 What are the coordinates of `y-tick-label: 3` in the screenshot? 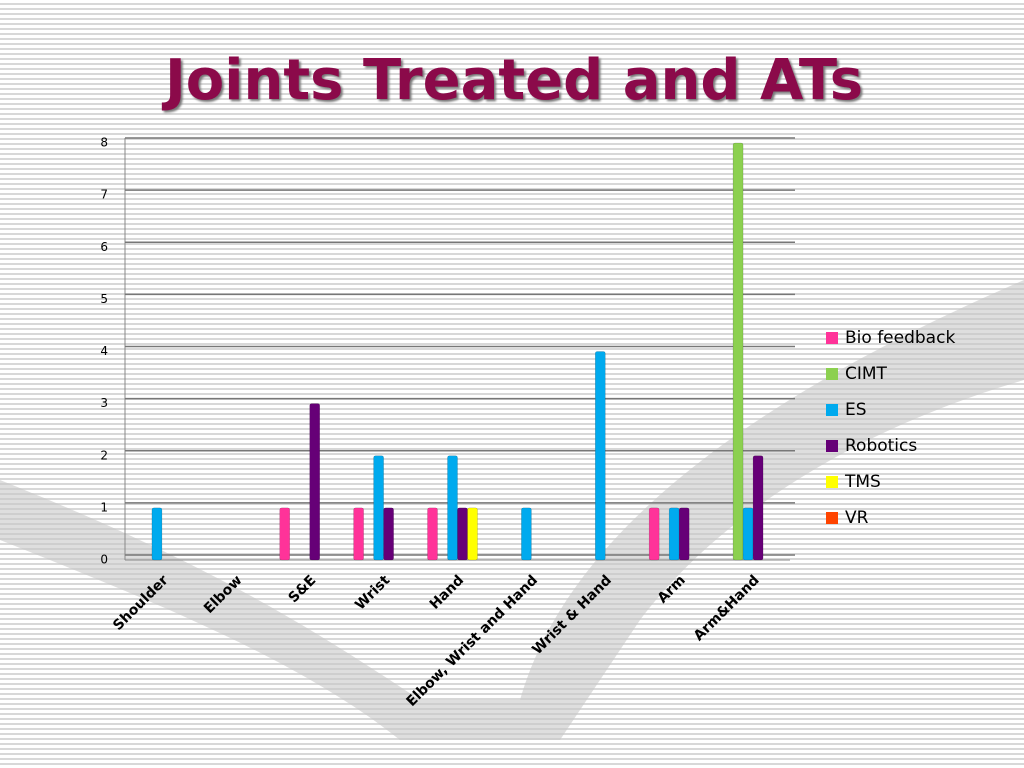 It's located at (104, 403).